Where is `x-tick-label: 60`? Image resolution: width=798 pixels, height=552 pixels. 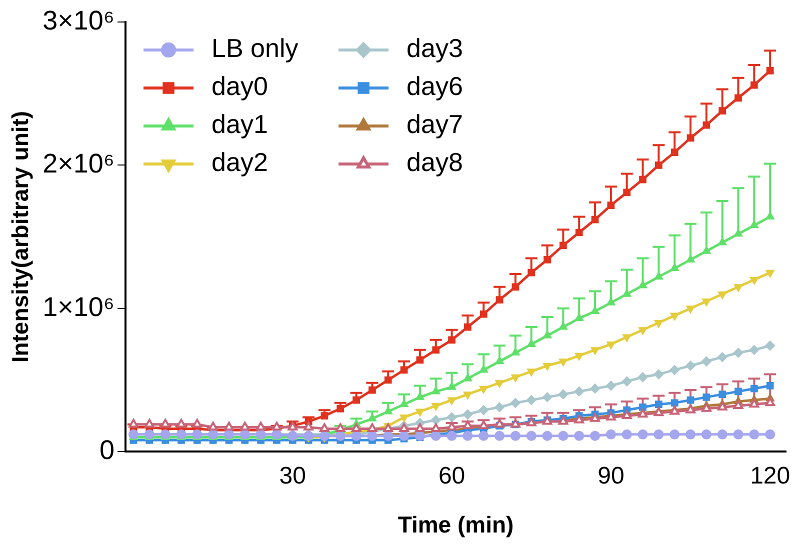 x-tick-label: 60 is located at coordinates (452, 476).